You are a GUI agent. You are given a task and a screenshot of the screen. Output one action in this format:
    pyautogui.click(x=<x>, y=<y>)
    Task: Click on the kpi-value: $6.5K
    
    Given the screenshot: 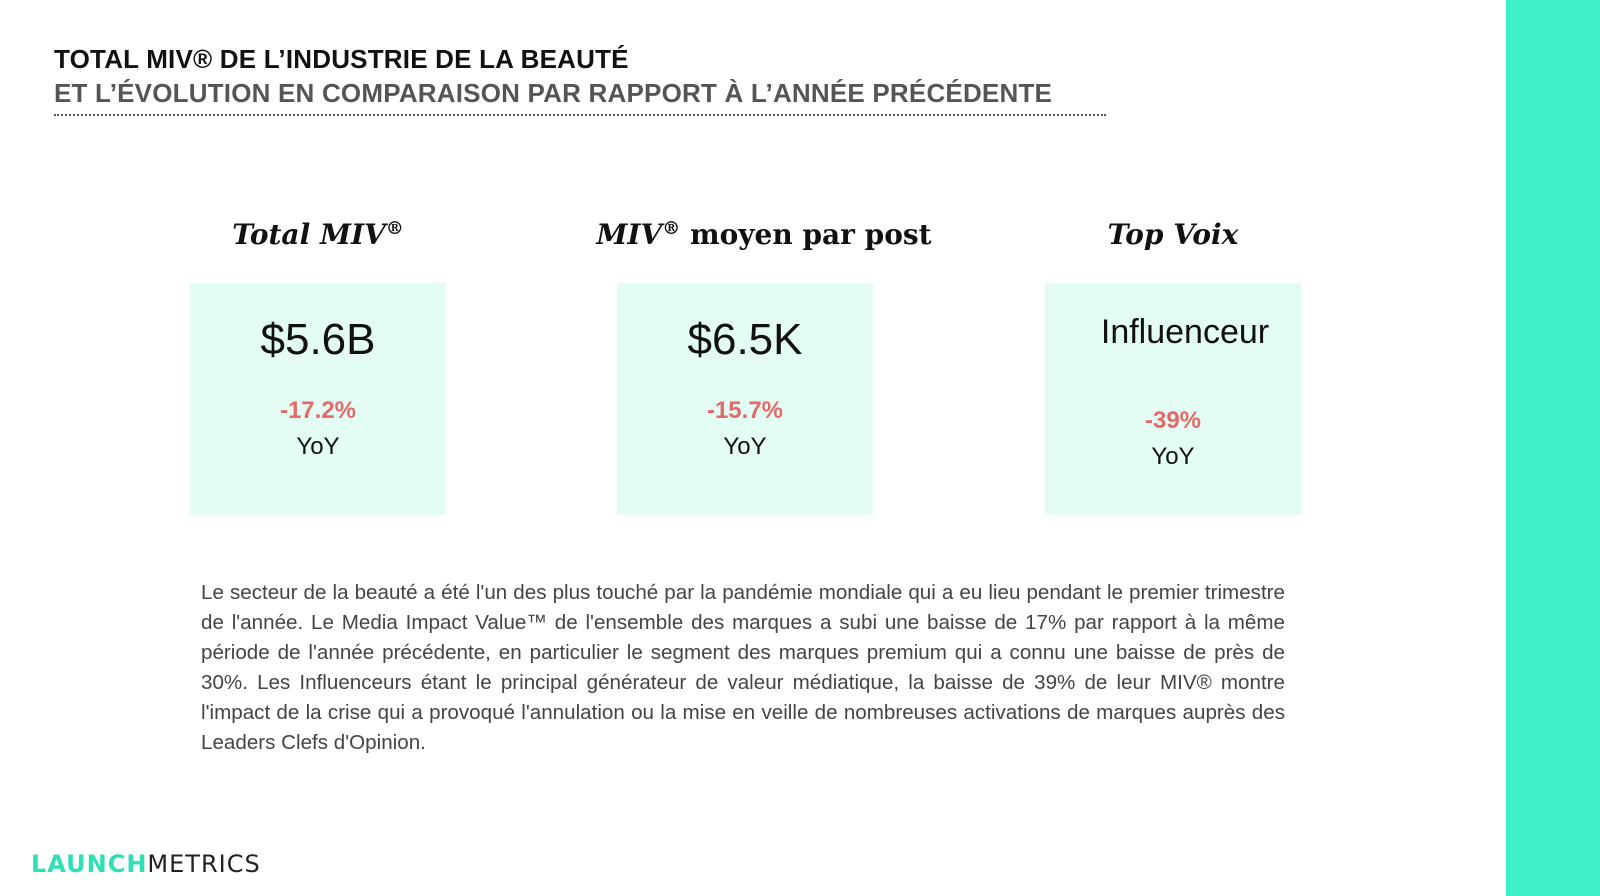 What is the action you would take?
    pyautogui.click(x=745, y=339)
    